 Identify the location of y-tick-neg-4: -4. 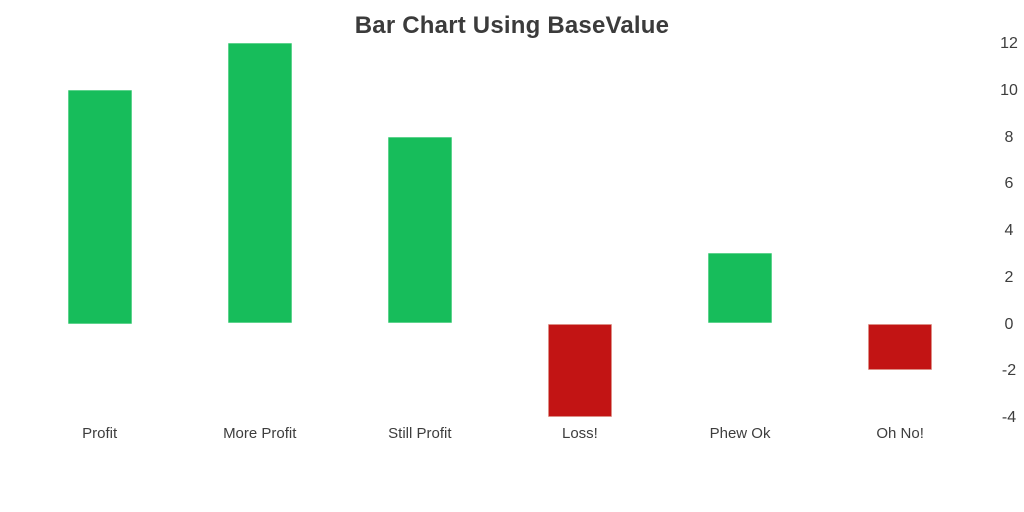
(1009, 417).